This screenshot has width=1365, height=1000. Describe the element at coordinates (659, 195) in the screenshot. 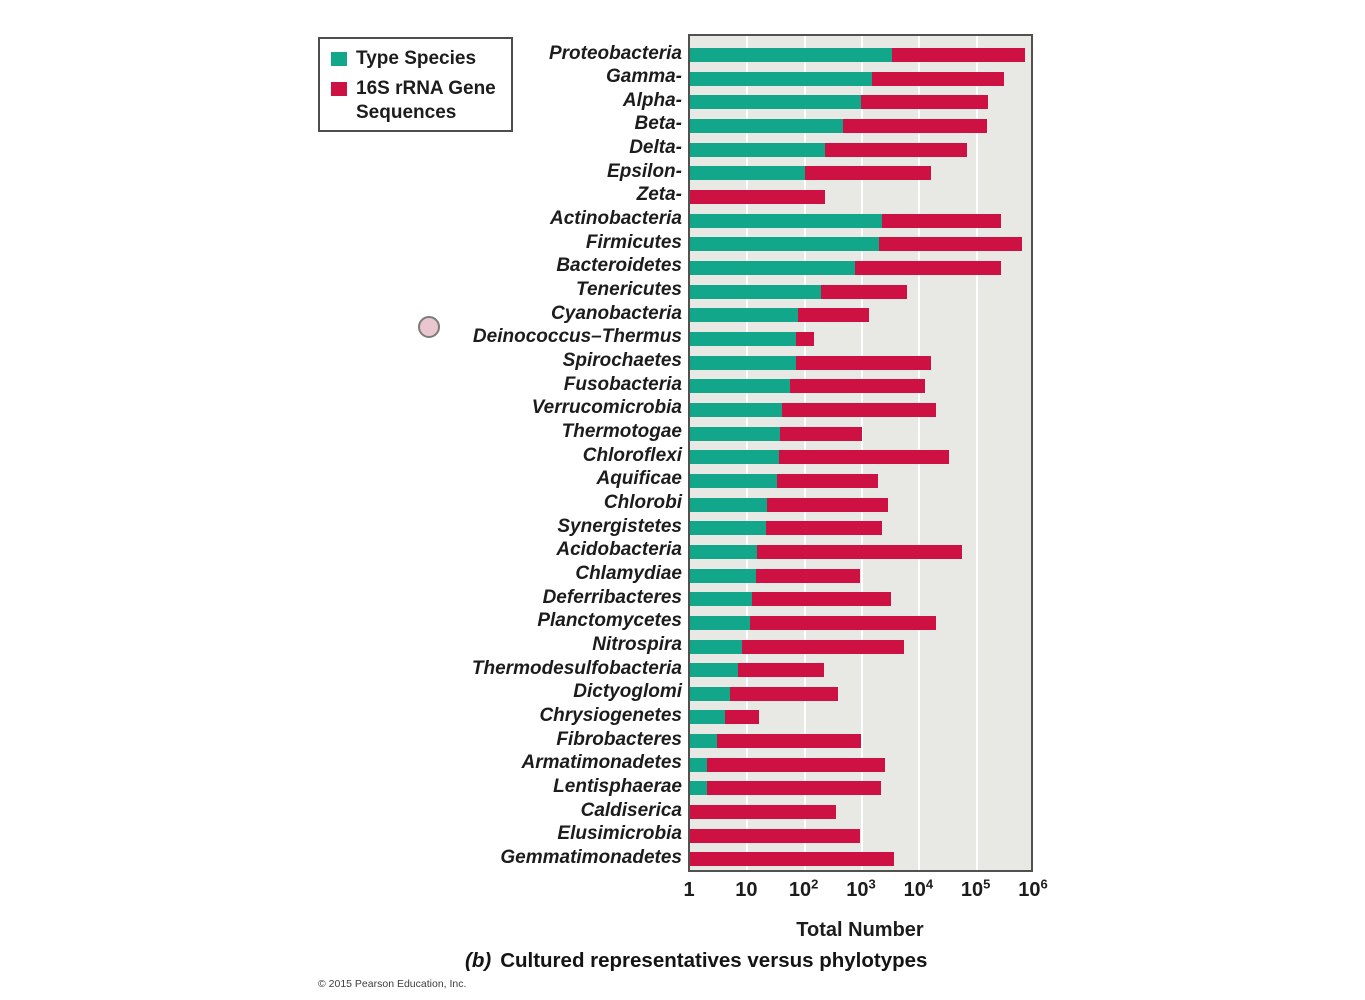

I see `category-label: Zeta-` at that location.